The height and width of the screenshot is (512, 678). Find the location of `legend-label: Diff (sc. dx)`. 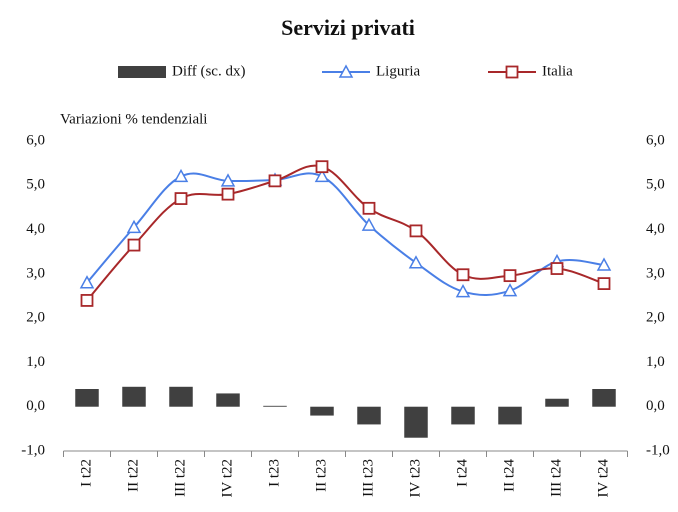

legend-label: Diff (sc. dx) is located at coordinates (208, 71).